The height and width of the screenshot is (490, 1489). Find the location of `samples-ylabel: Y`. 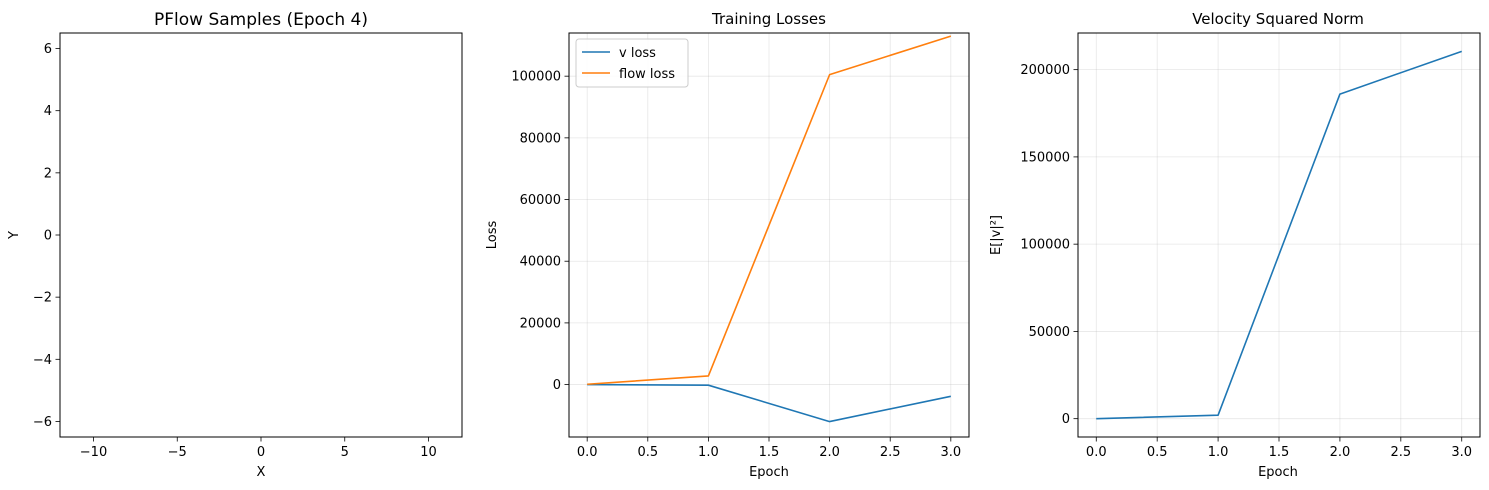

samples-ylabel: Y is located at coordinates (14, 235).